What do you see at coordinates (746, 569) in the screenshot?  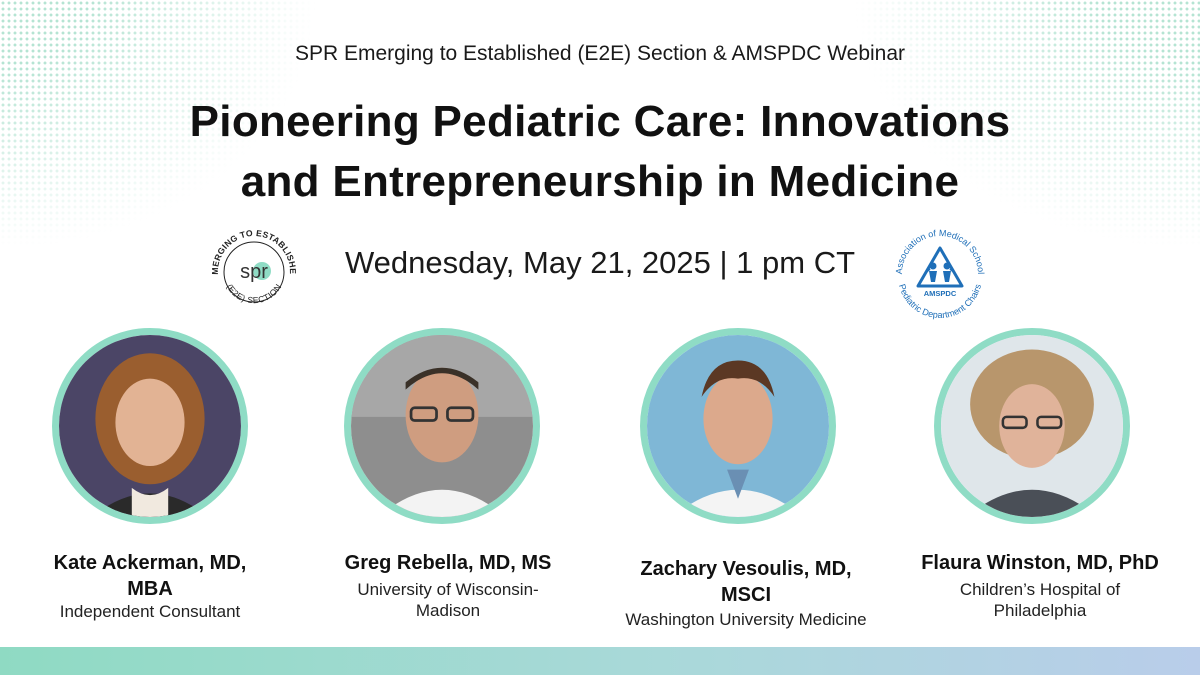 I see `speaker-name-line-1: Zachary Vesoulis, MD,` at bounding box center [746, 569].